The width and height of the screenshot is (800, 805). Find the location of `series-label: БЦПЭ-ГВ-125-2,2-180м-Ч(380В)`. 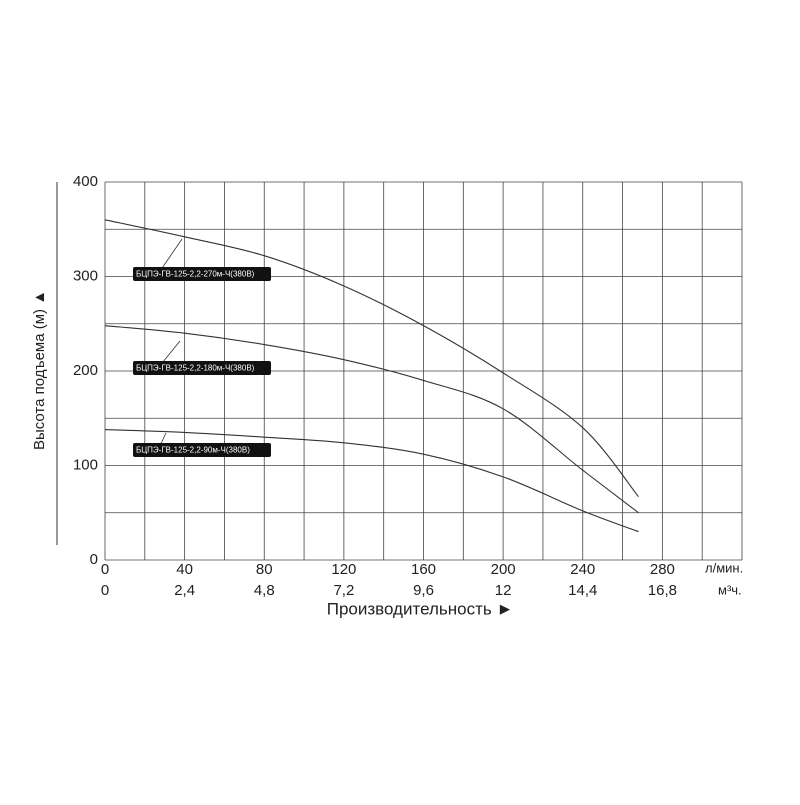

series-label: БЦПЭ-ГВ-125-2,2-180м-Ч(380В) is located at coordinates (195, 368).